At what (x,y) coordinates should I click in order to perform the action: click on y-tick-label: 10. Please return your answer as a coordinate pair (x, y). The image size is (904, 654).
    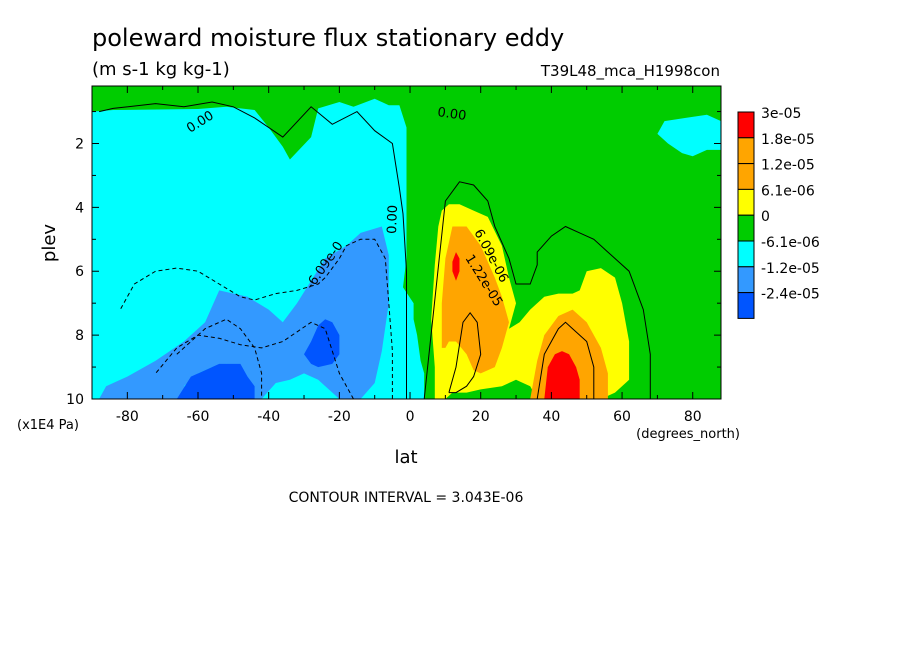
    Looking at the image, I should click on (75, 400).